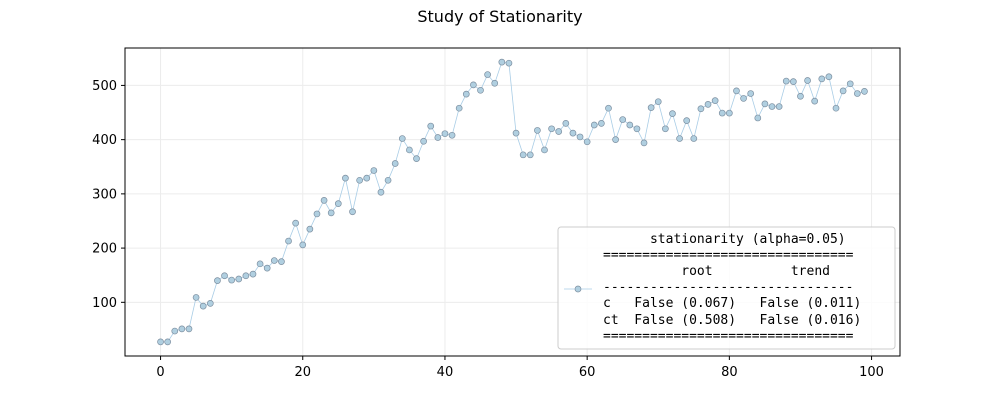 This screenshot has height=400, width=1000. Describe the element at coordinates (104, 140) in the screenshot. I see `y-tick-label: 400` at that location.